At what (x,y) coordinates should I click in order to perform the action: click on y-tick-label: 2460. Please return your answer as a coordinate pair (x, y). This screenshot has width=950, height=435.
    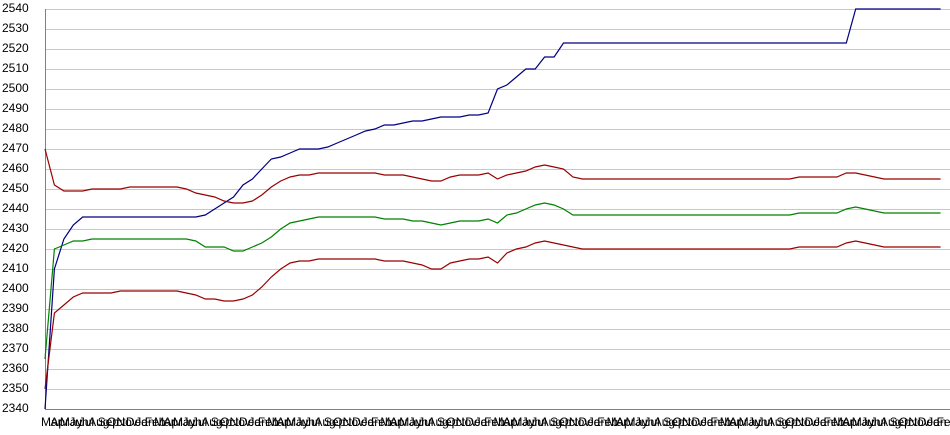
    Looking at the image, I should click on (15, 168).